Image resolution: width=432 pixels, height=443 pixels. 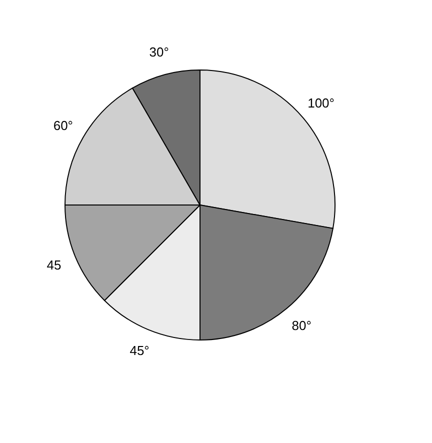 I want to click on data-label: 45, so click(x=54, y=264).